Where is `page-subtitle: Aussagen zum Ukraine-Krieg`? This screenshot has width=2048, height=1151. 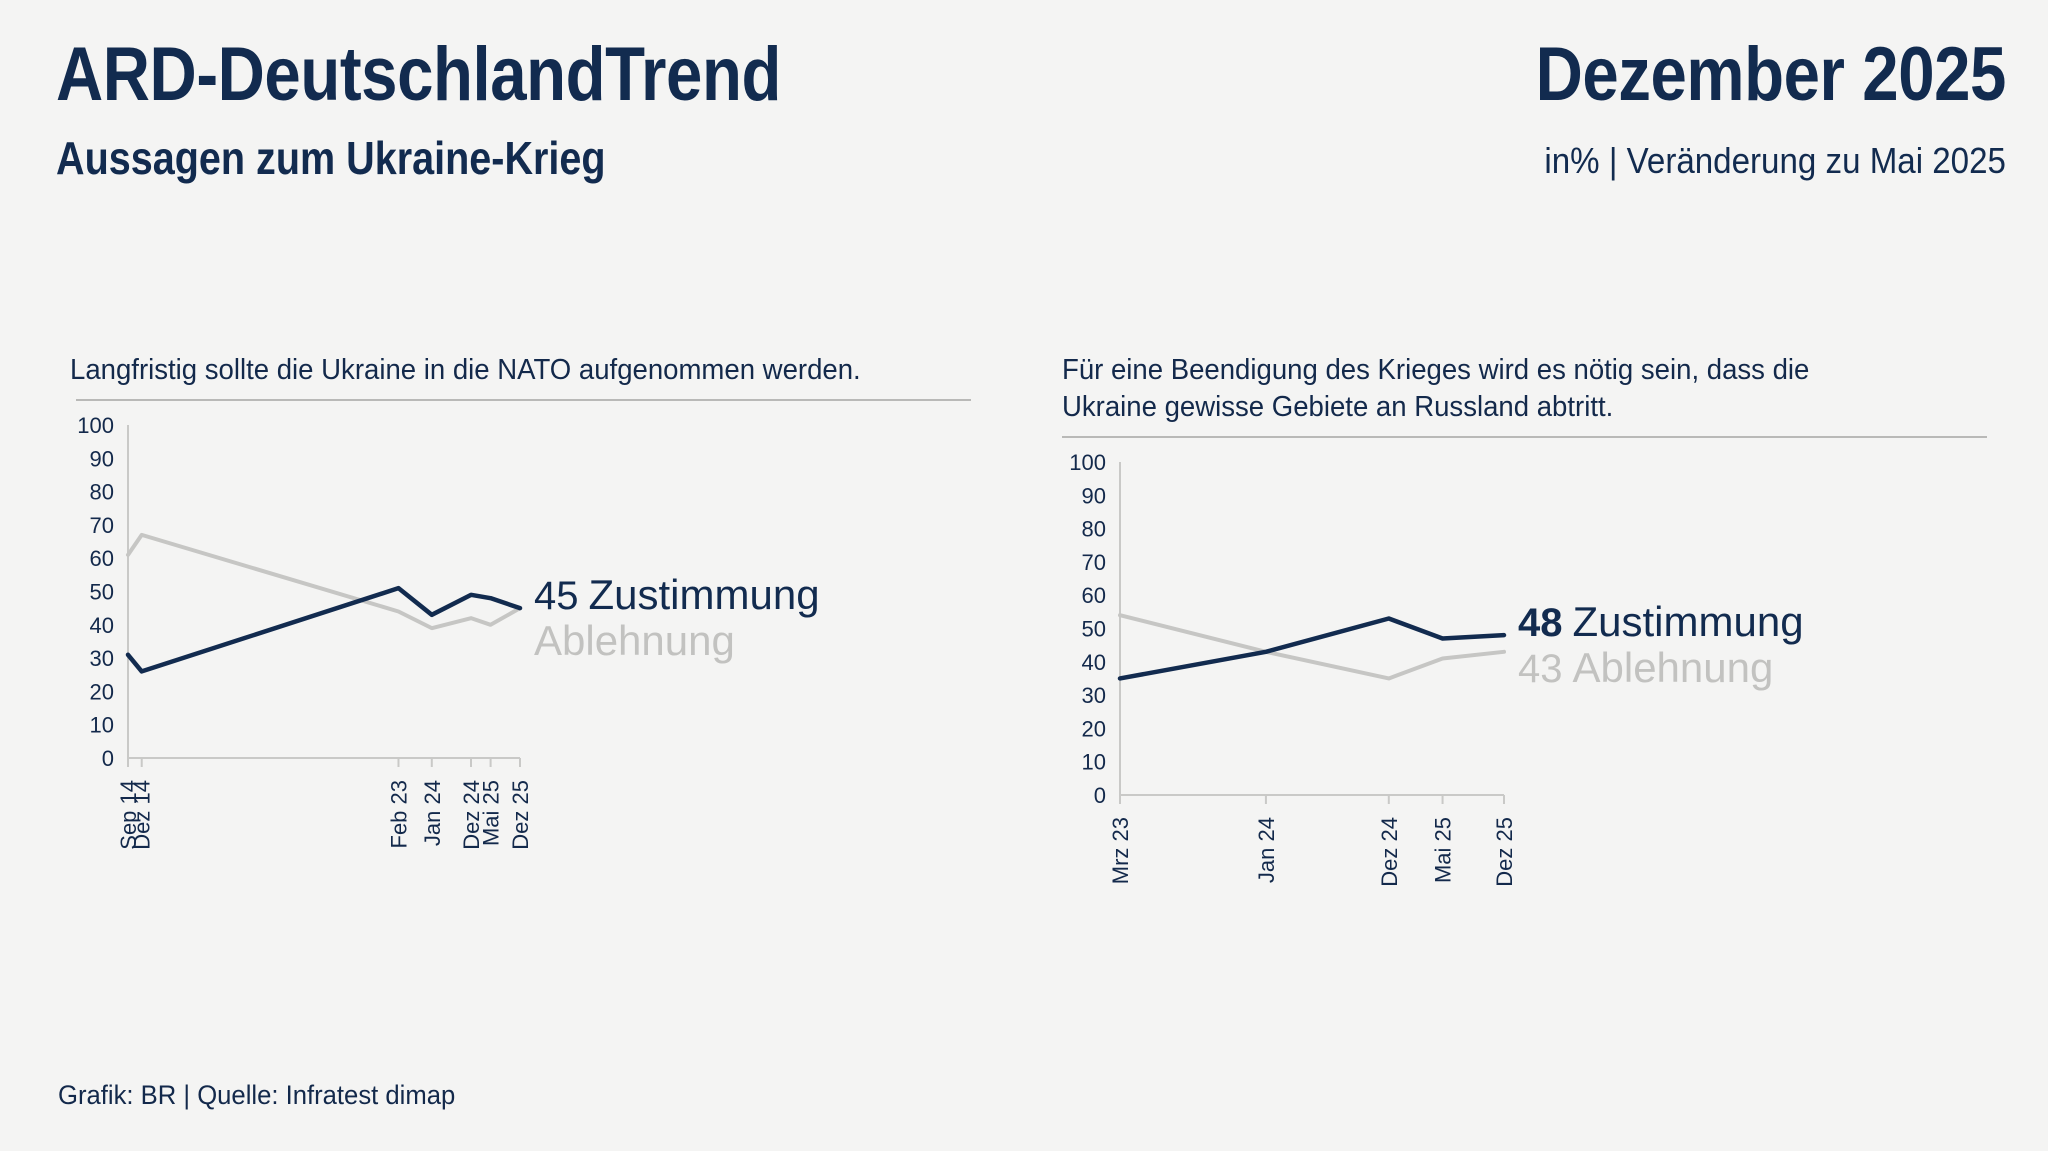 page-subtitle: Aussagen zum Ukraine-Krieg is located at coordinates (331, 158).